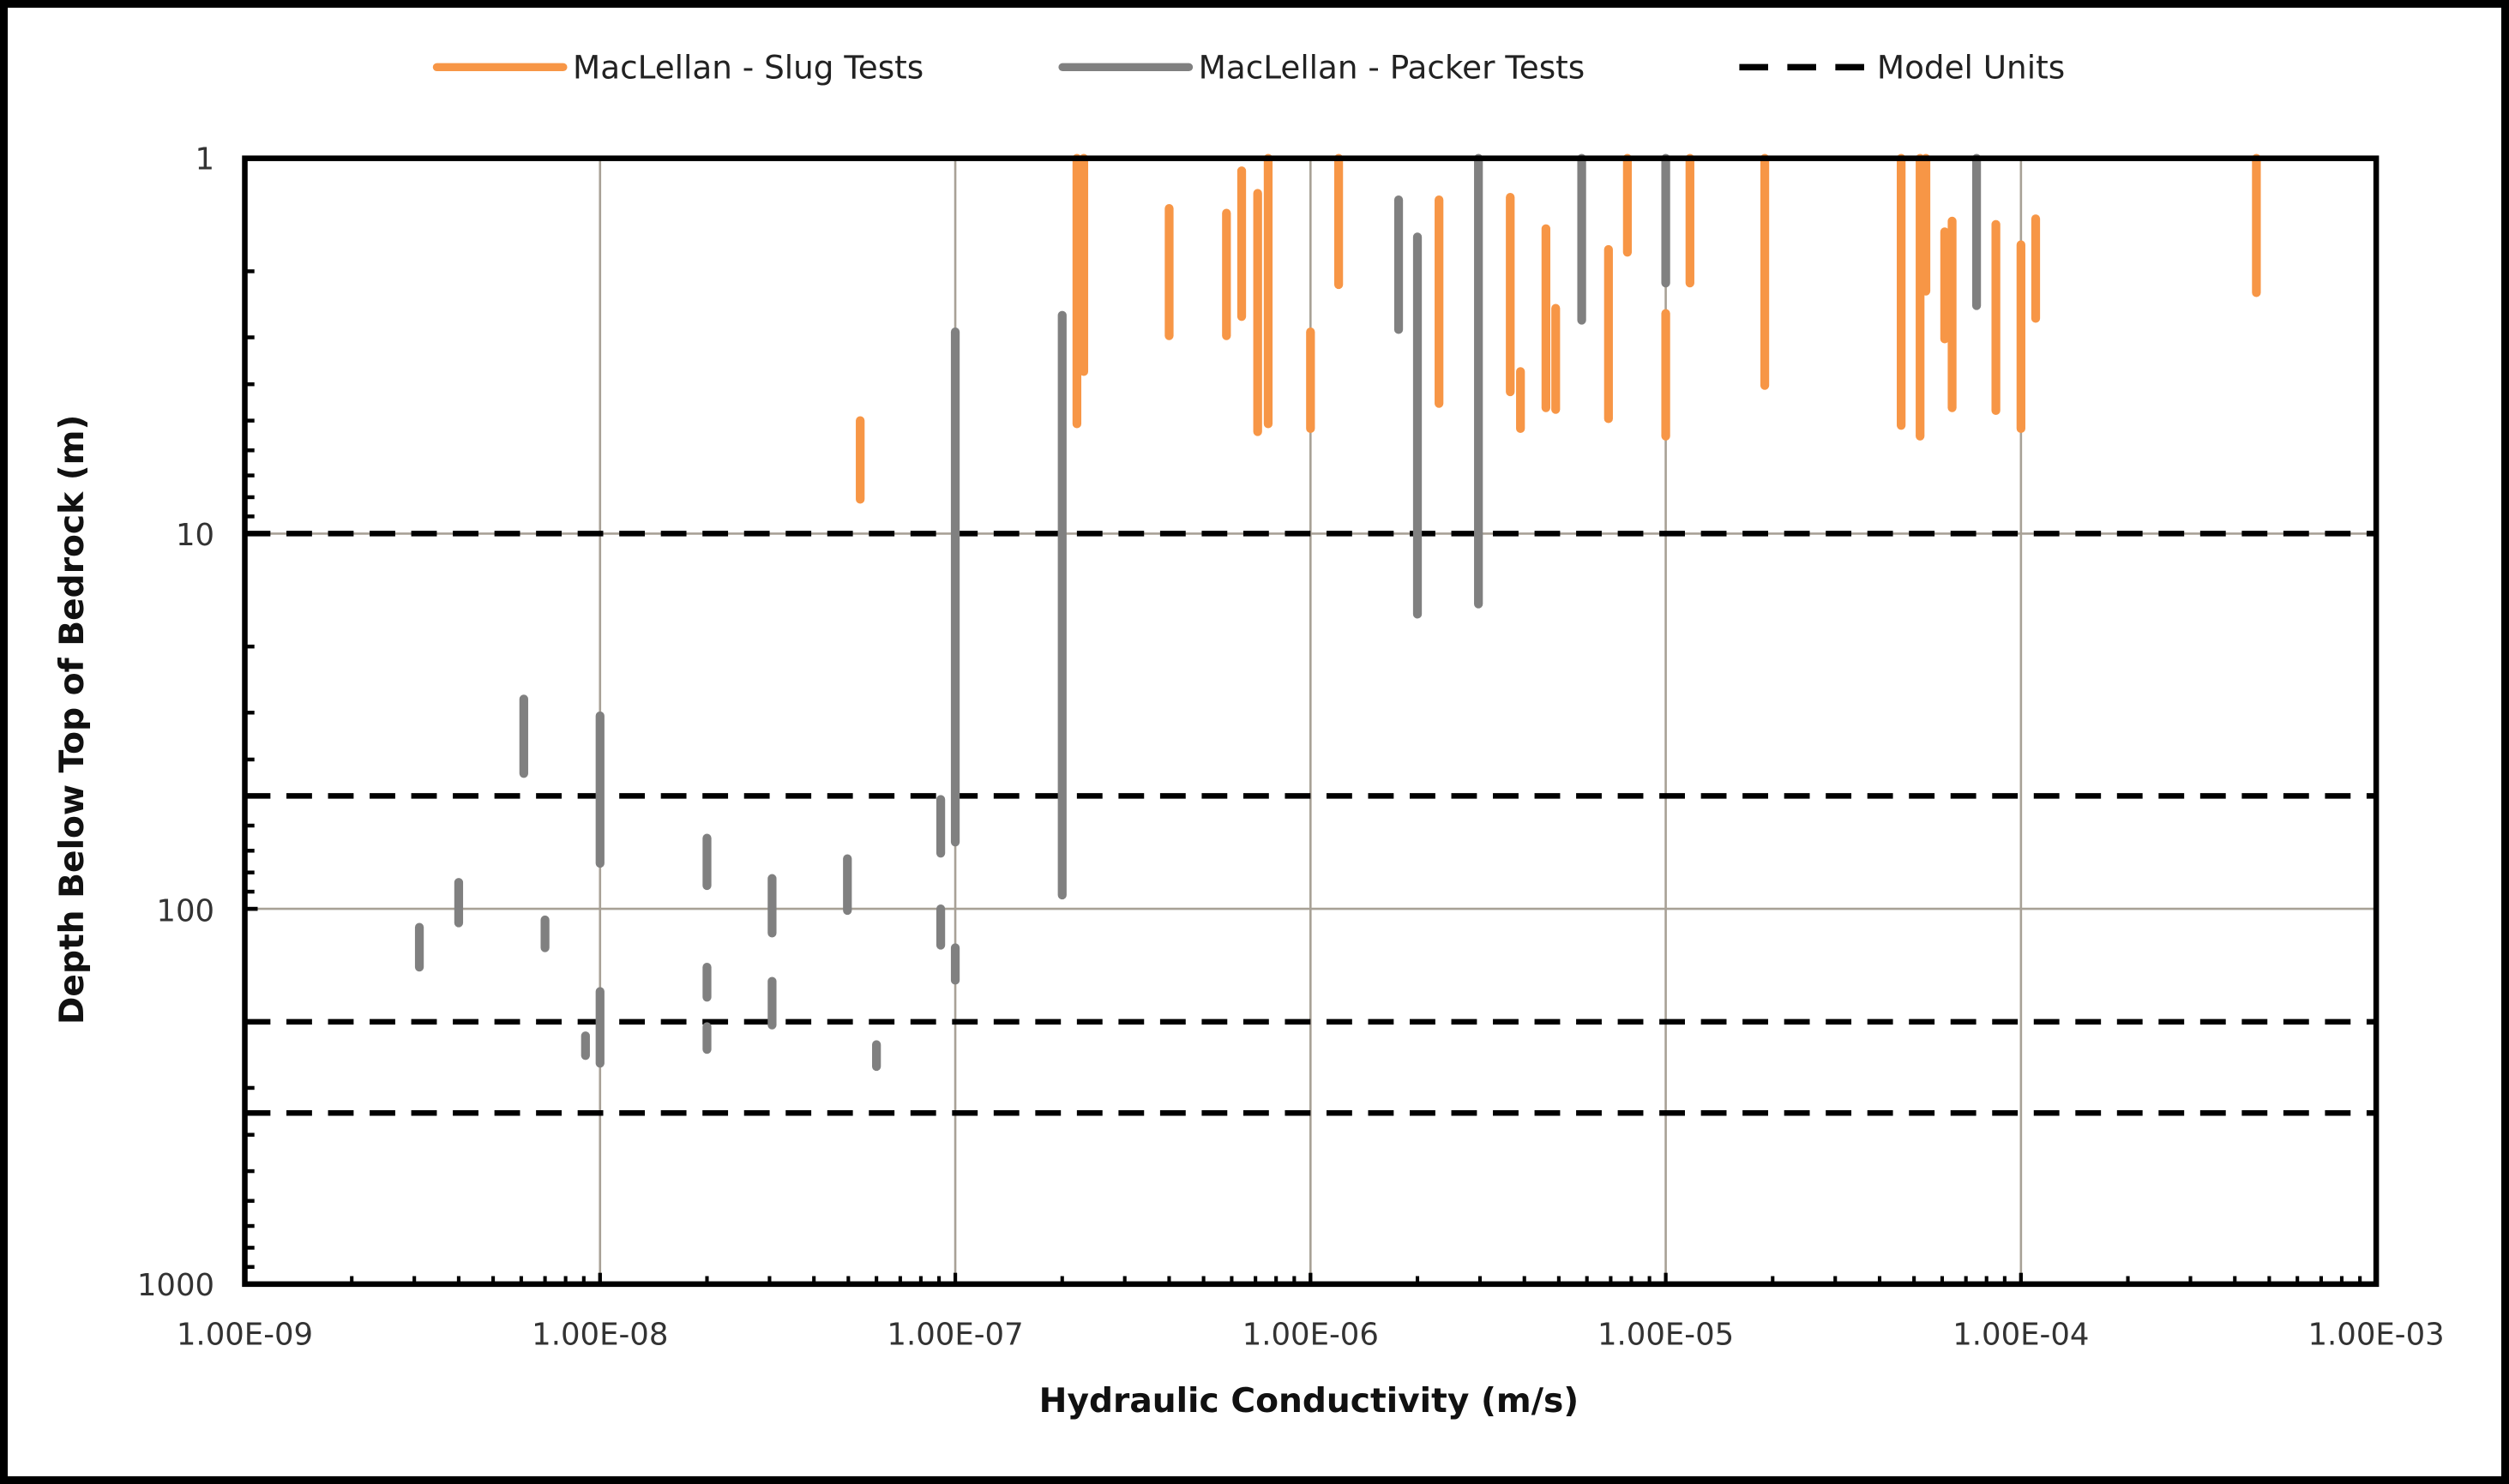 The height and width of the screenshot is (1484, 2509). What do you see at coordinates (72, 719) in the screenshot?
I see `y-axis-title: Depth Below Top of Bedrock (m)` at bounding box center [72, 719].